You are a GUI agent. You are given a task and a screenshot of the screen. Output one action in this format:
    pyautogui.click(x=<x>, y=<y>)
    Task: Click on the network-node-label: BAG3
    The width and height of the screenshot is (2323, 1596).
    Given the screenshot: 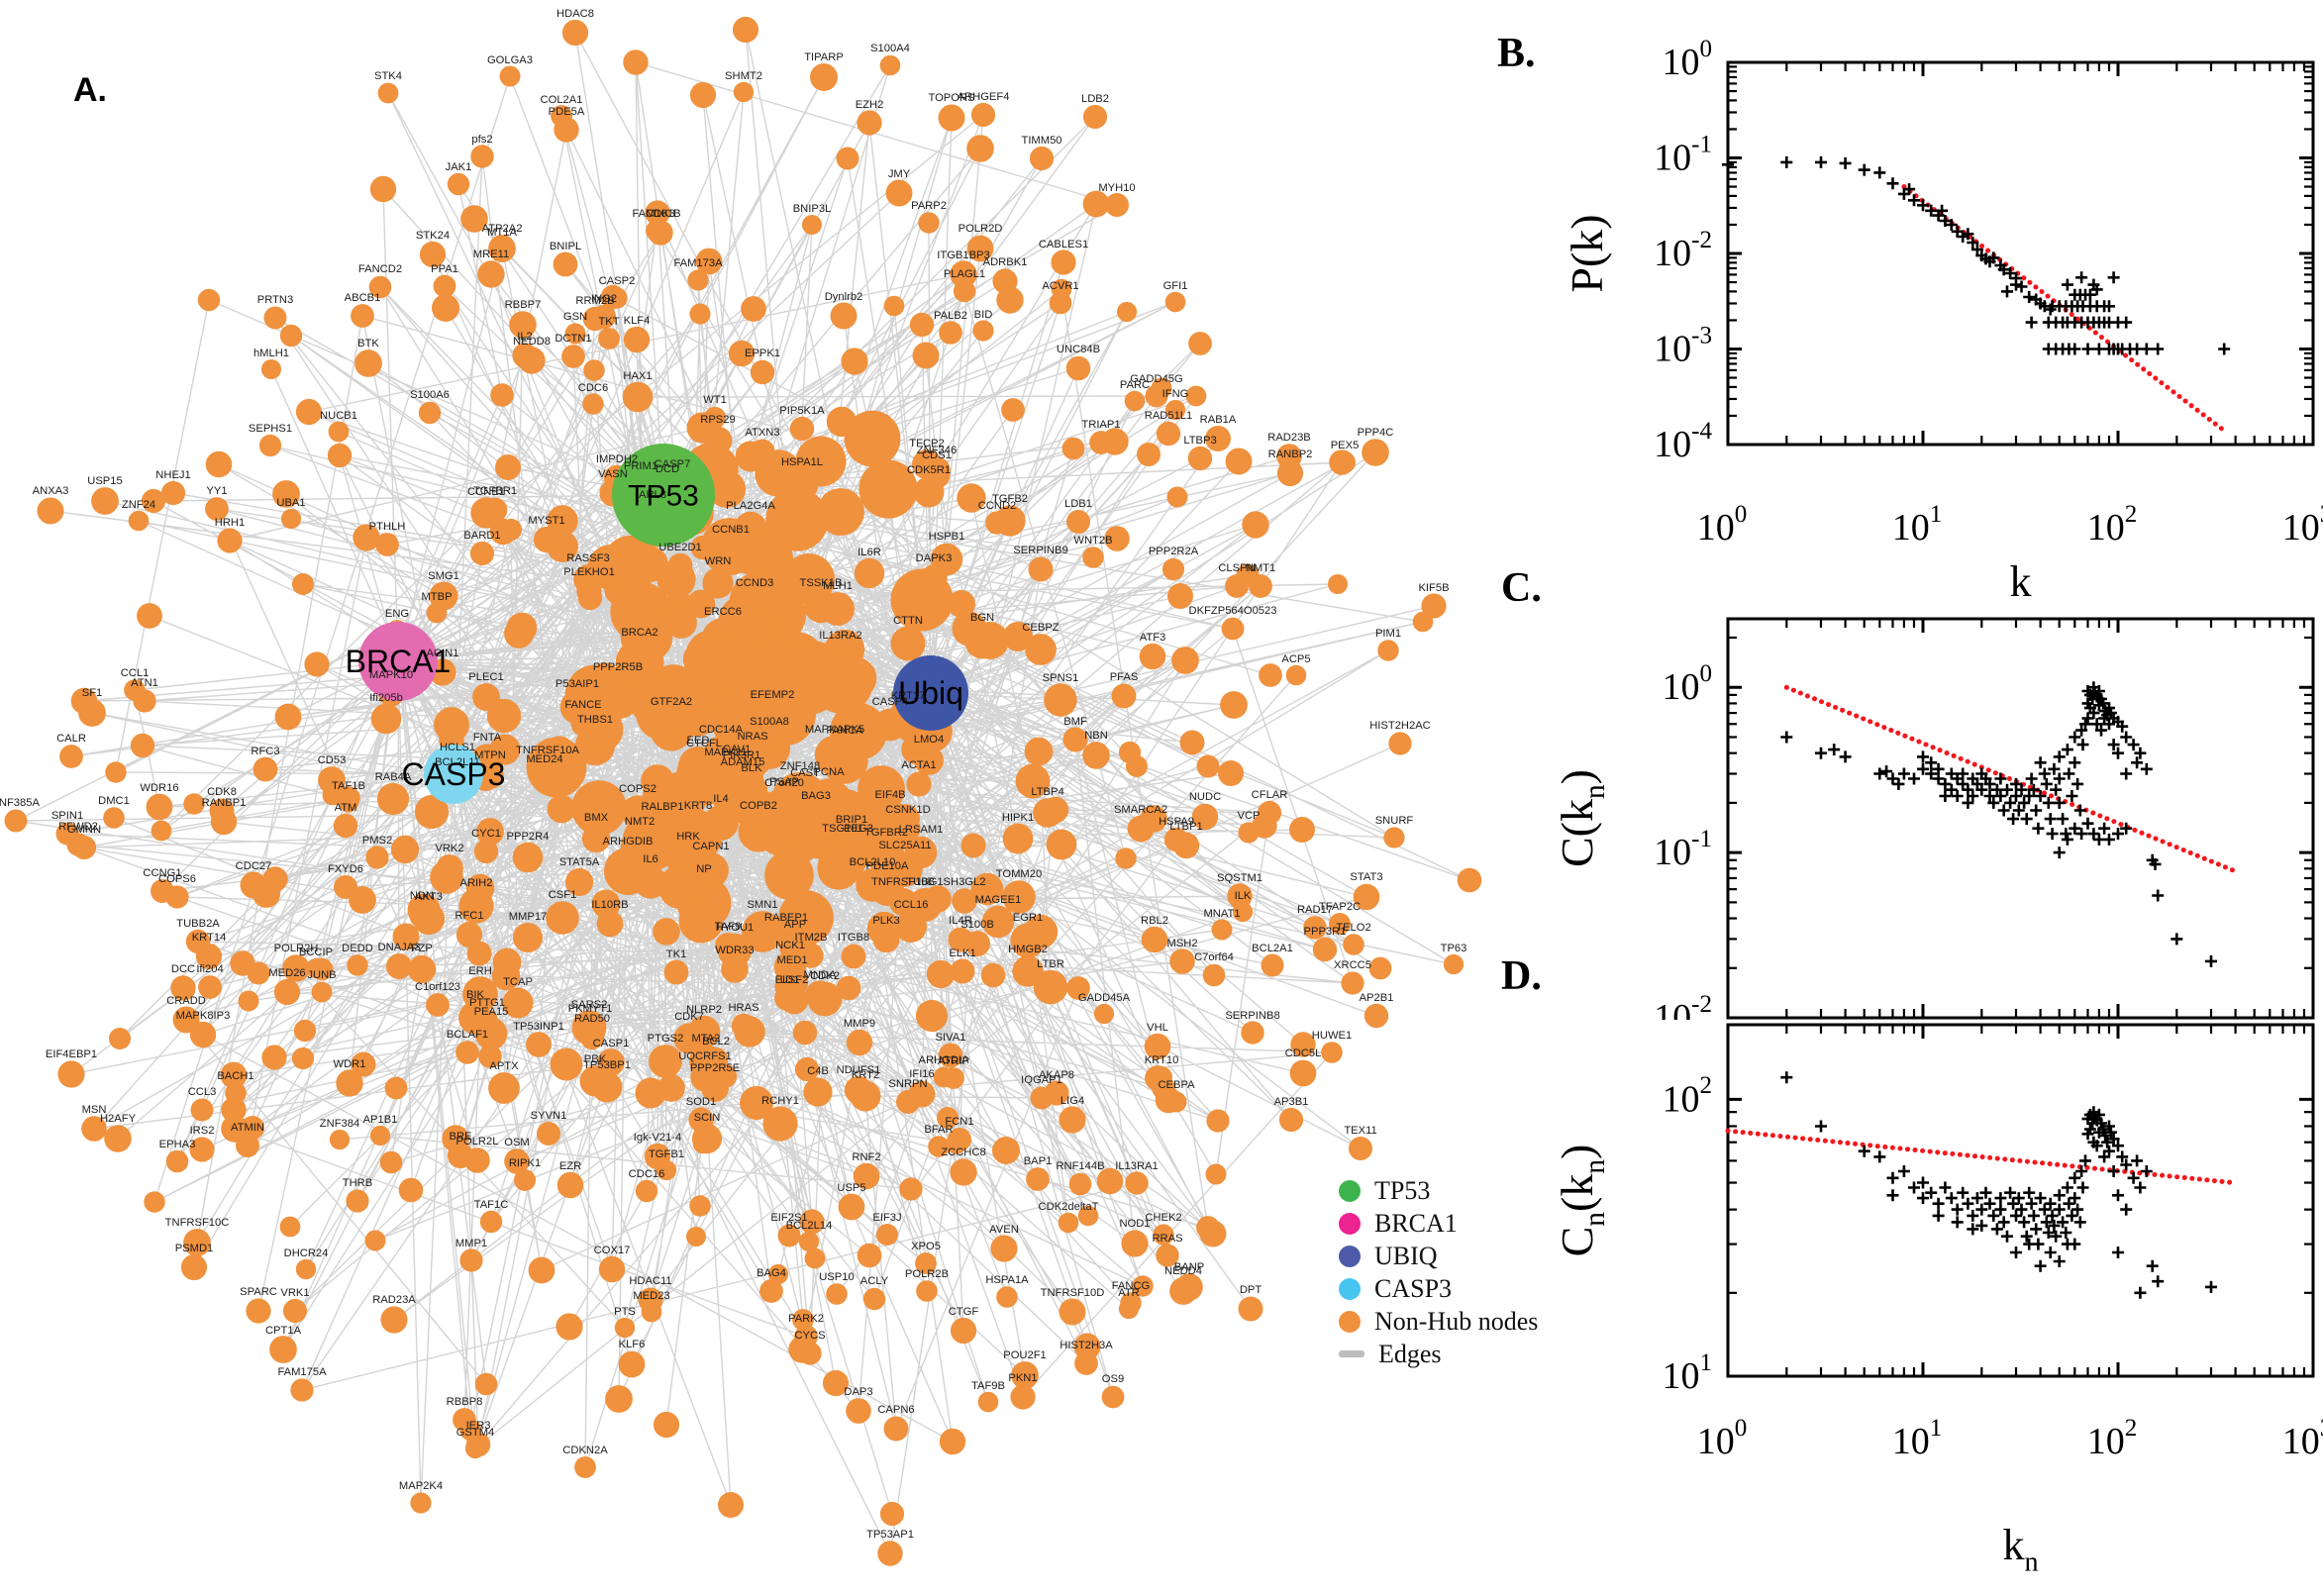 What is the action you would take?
    pyautogui.click(x=816, y=796)
    